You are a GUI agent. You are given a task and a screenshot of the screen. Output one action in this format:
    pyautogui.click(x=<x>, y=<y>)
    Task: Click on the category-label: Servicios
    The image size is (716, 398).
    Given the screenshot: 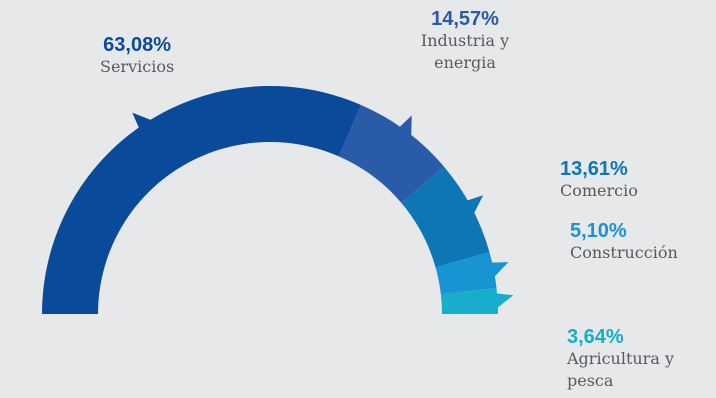 What is the action you would take?
    pyautogui.click(x=137, y=66)
    